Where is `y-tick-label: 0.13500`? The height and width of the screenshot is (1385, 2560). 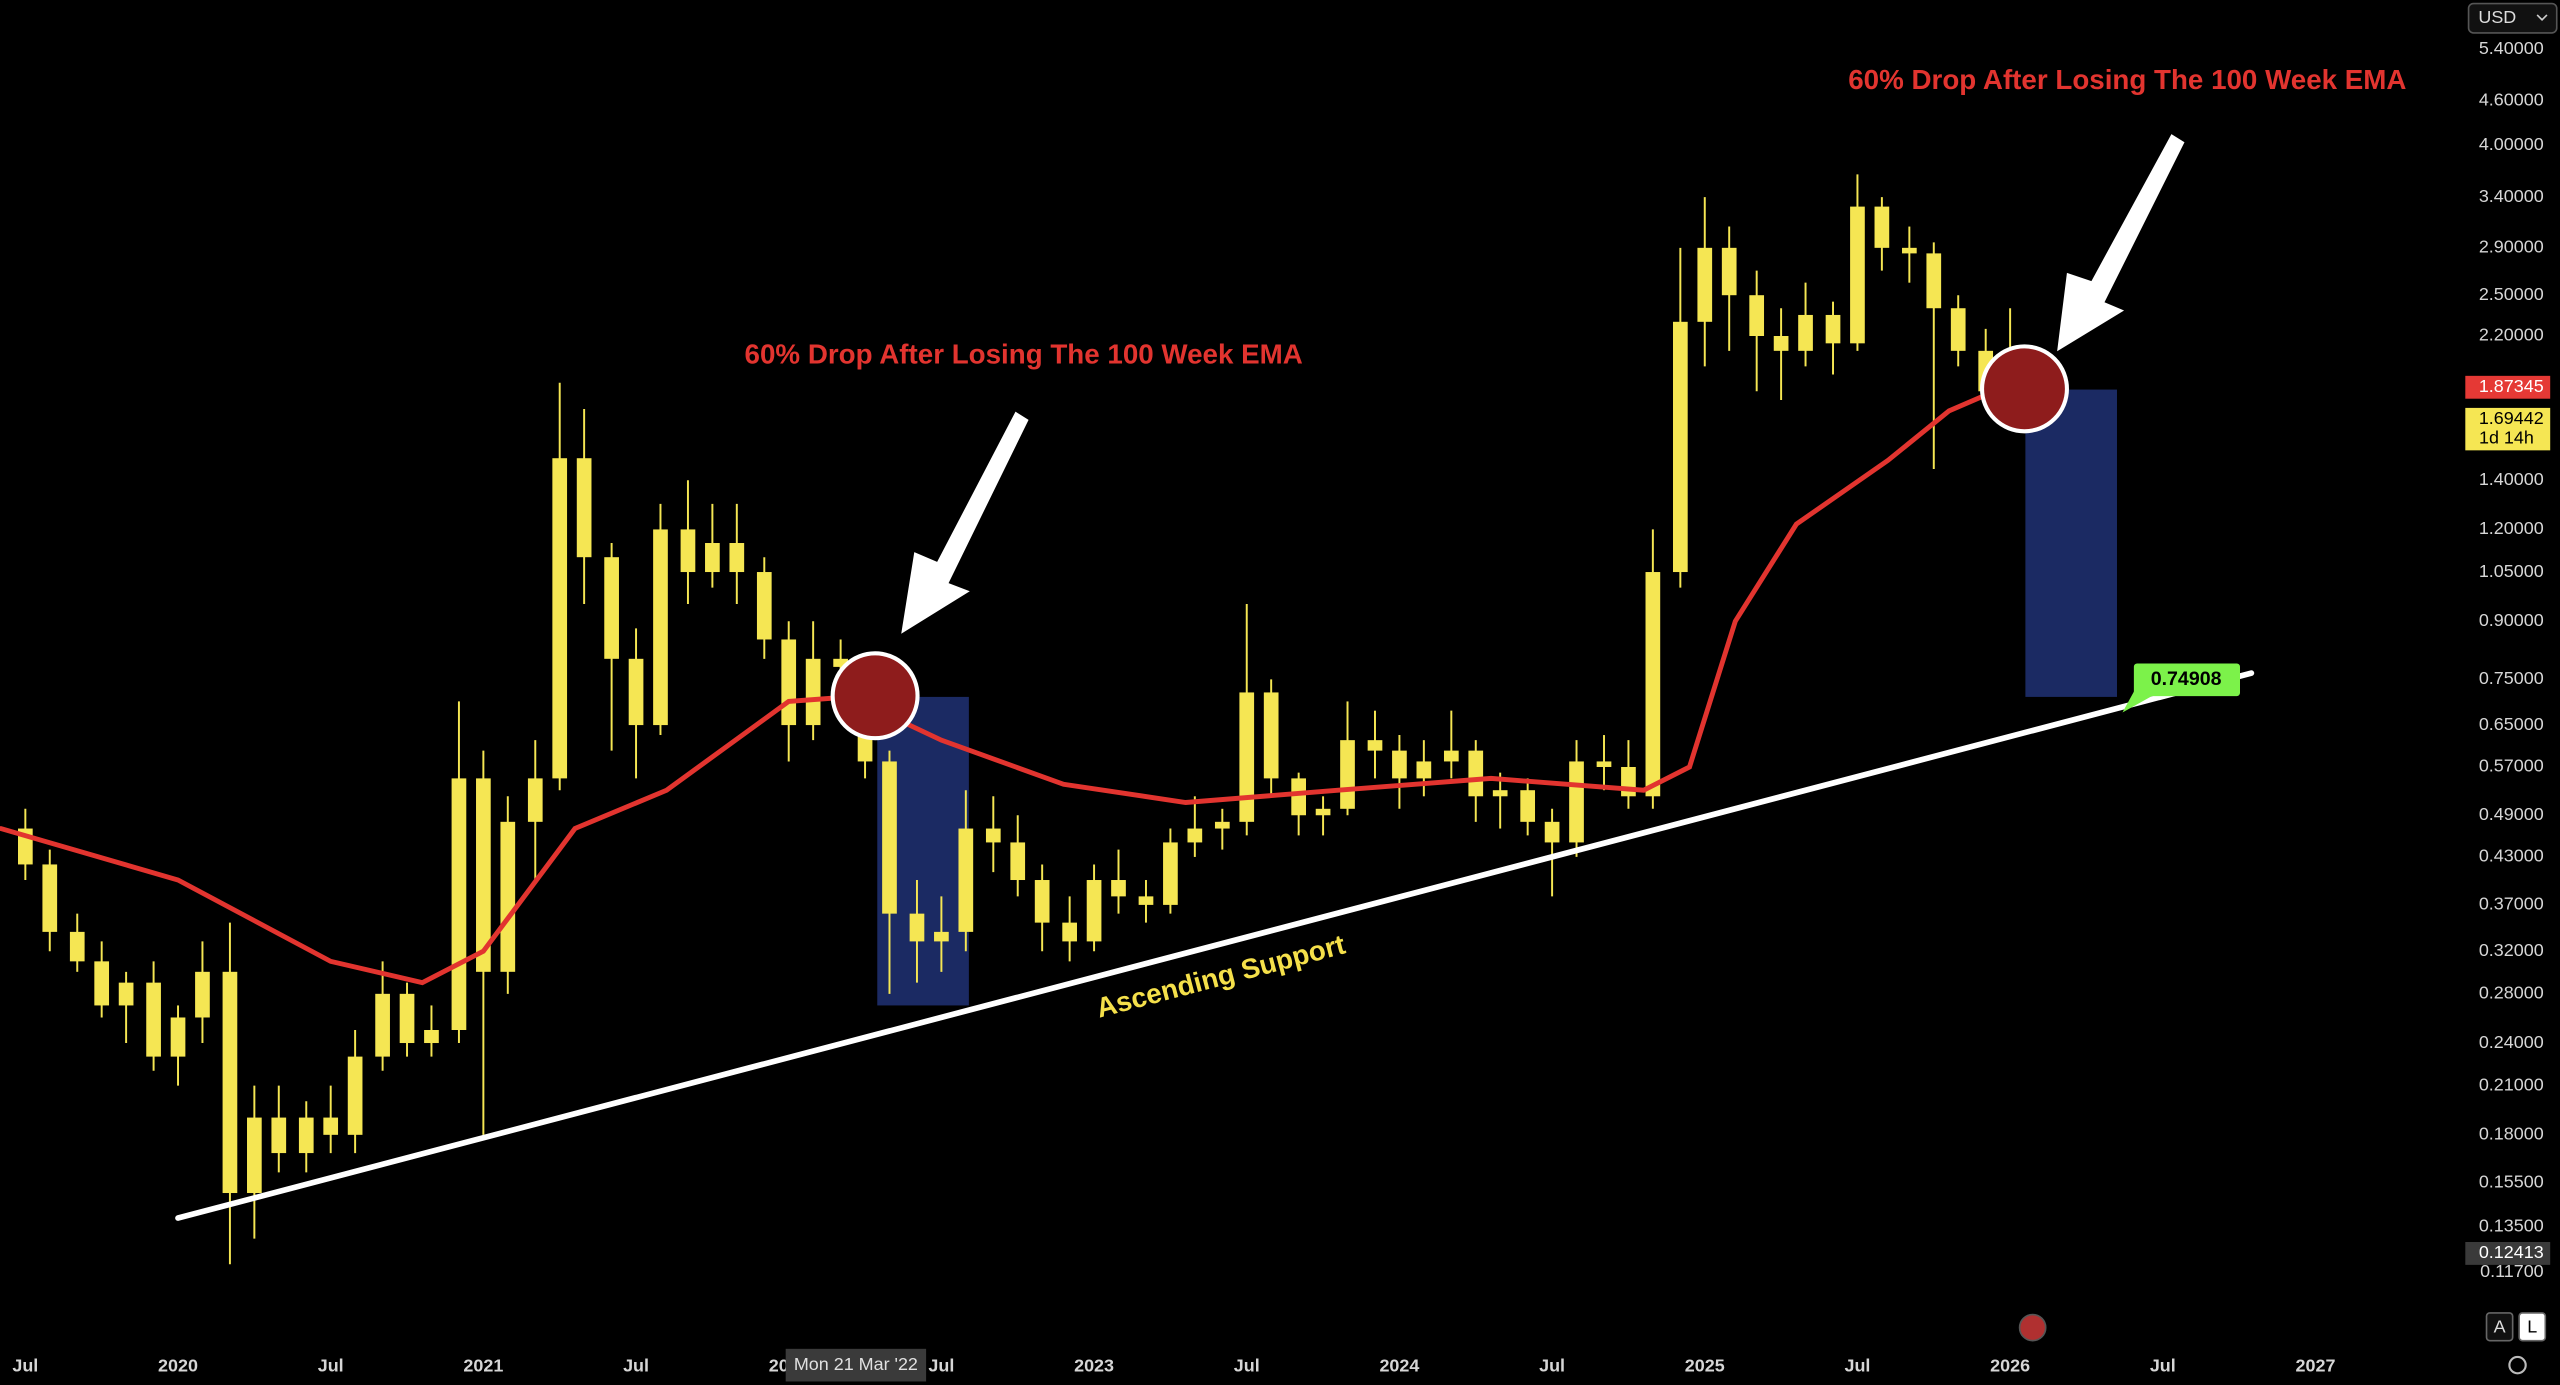
y-tick-label: 0.13500 is located at coordinates (2511, 1225).